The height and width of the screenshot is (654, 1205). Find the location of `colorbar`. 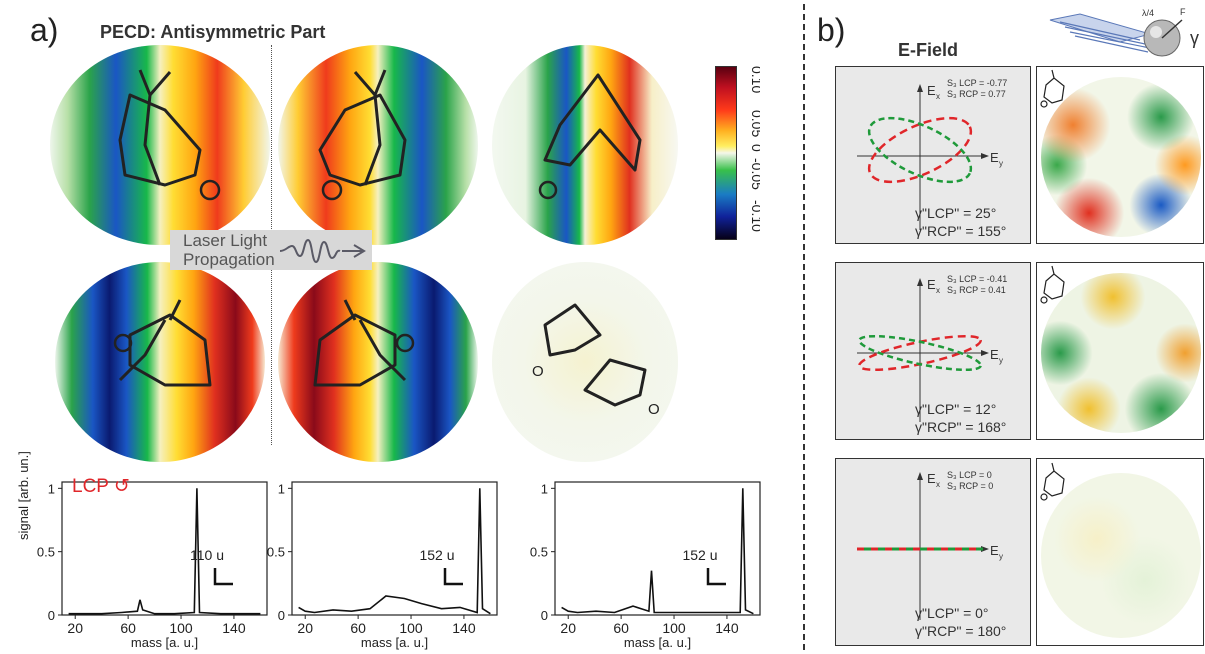

colorbar is located at coordinates (726, 153).